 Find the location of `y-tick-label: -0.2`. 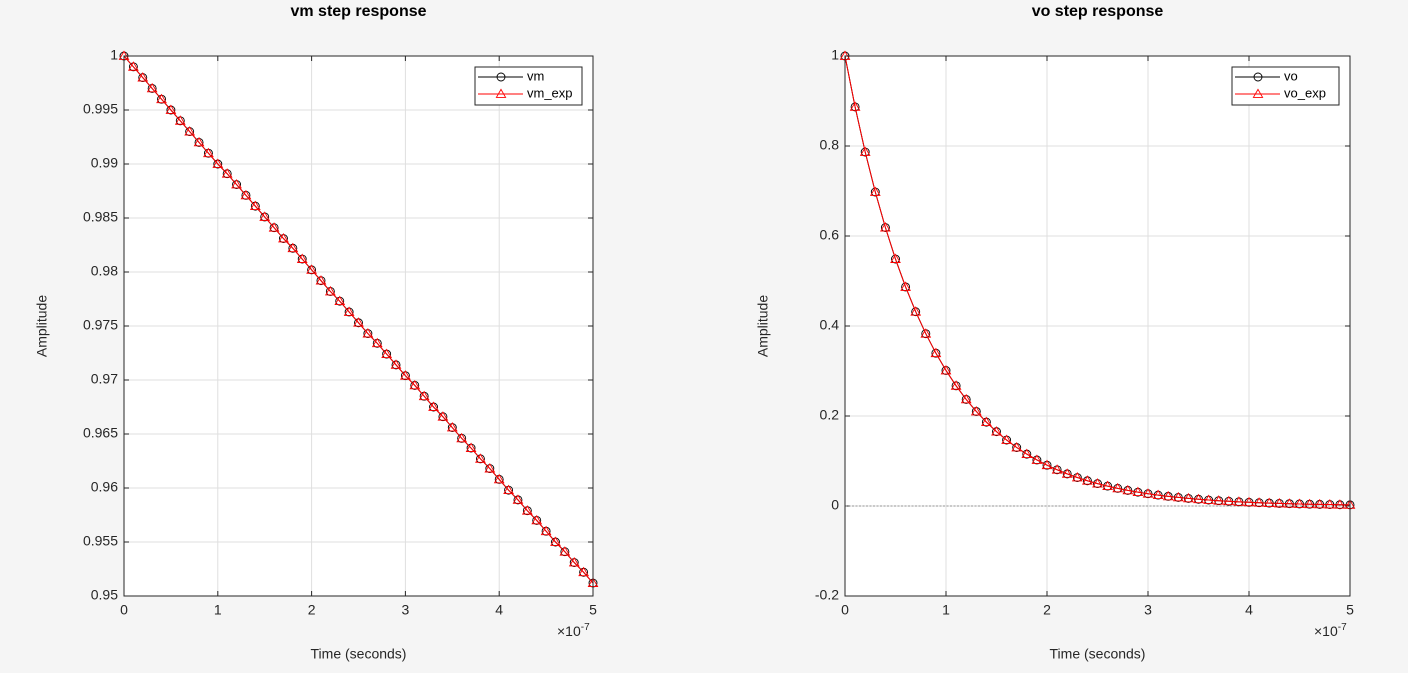

y-tick-label: -0.2 is located at coordinates (827, 595).